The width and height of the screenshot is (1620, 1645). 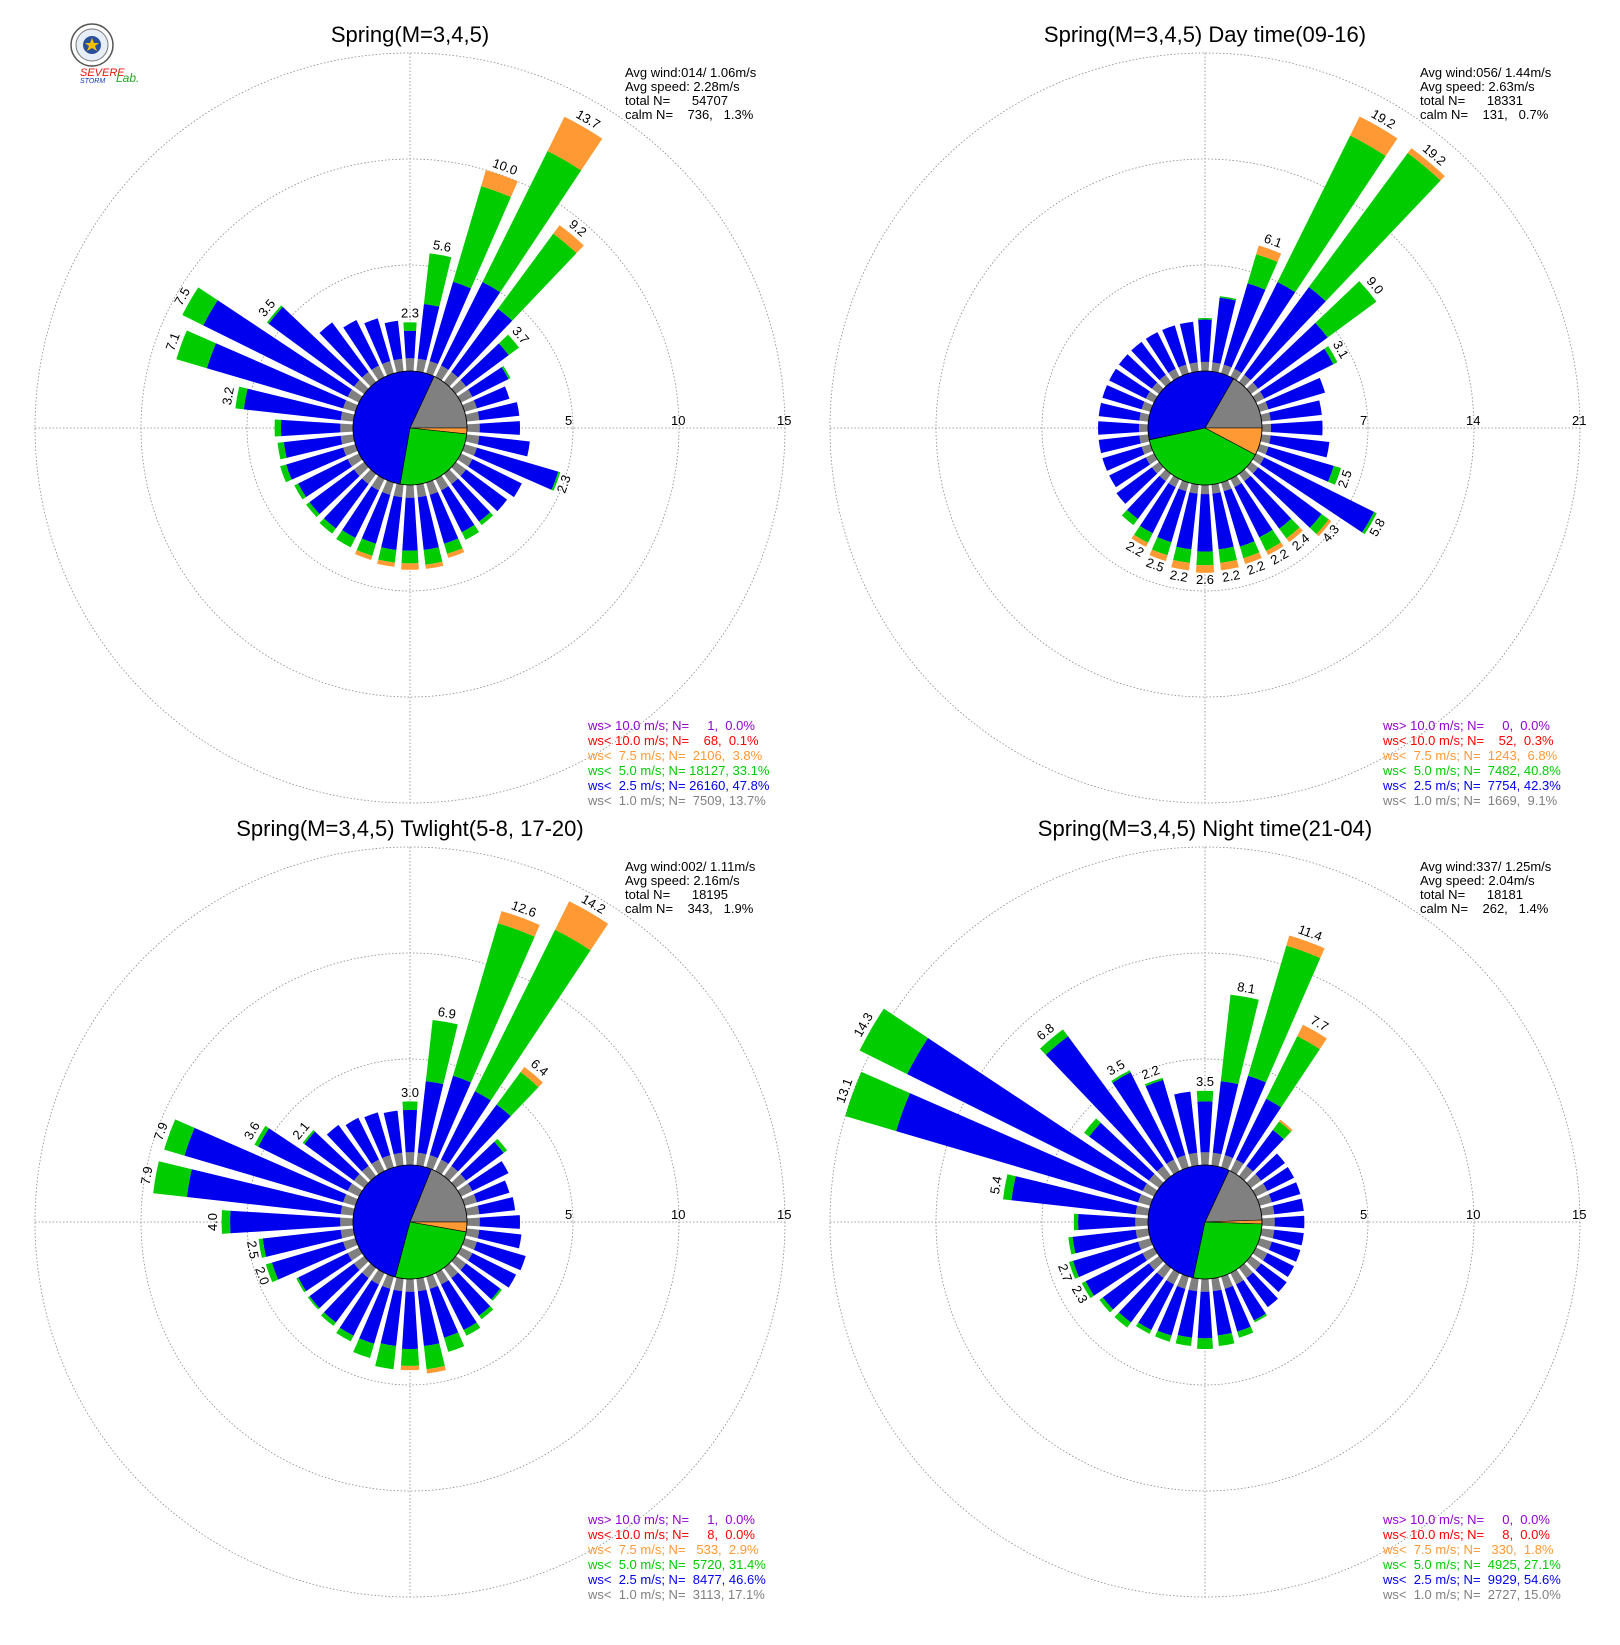 I want to click on legend-entry: ws< 2.5 m/s; N= 26160, 47.8%, so click(x=678, y=785).